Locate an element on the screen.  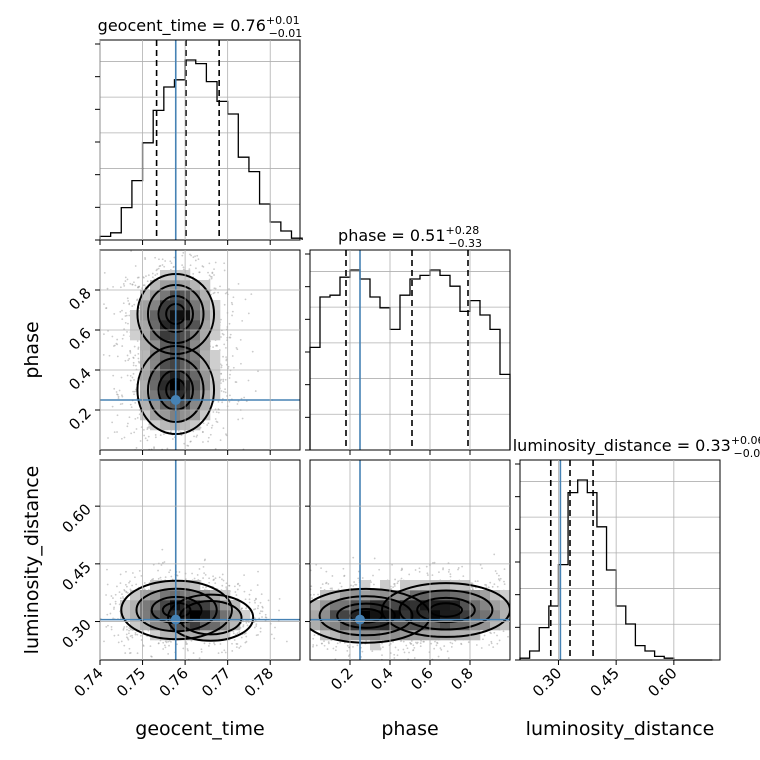
truth-marker is located at coordinates (175, 619).